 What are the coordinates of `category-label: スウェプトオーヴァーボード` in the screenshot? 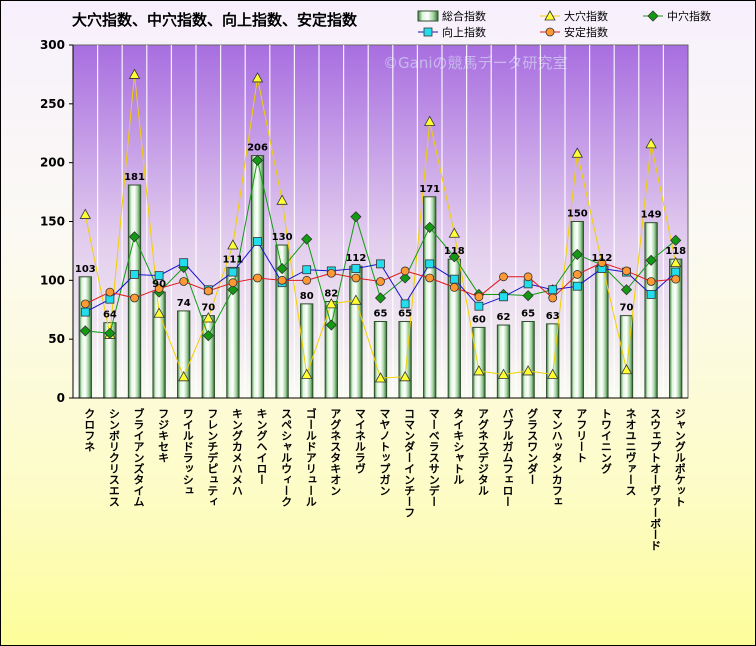 It's located at (655, 479).